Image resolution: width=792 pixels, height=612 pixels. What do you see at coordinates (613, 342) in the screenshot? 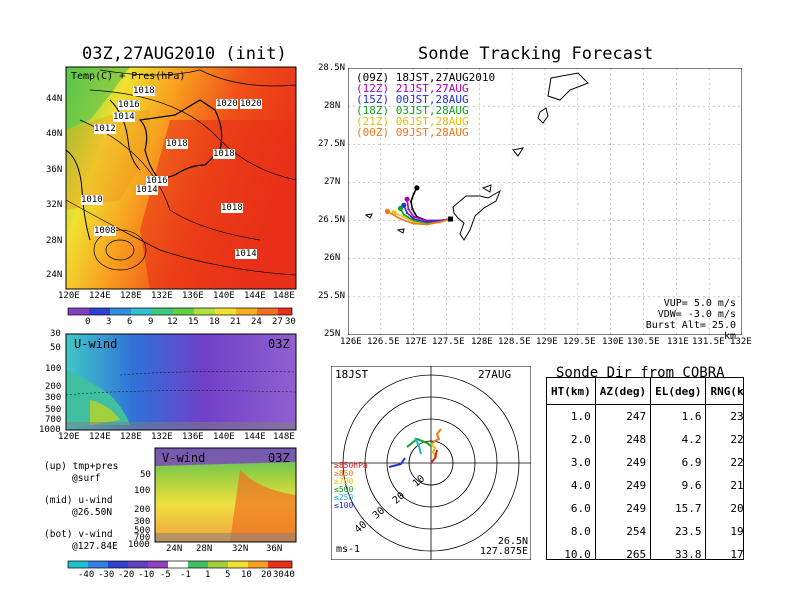
I see `track-lon-tick: 130E` at bounding box center [613, 342].